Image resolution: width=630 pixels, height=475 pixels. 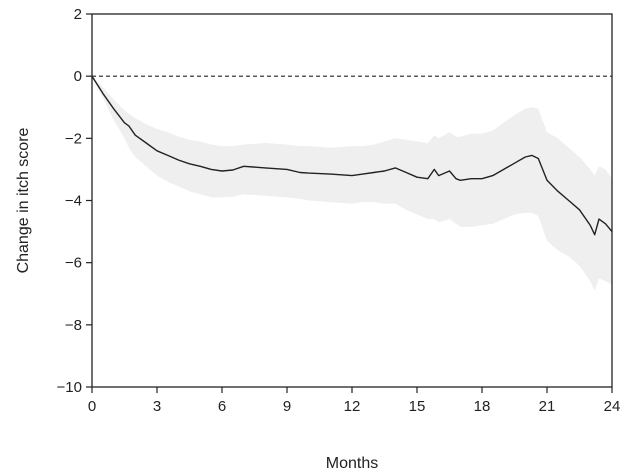 What do you see at coordinates (73, 263) in the screenshot?
I see `y-tick-label: −6` at bounding box center [73, 263].